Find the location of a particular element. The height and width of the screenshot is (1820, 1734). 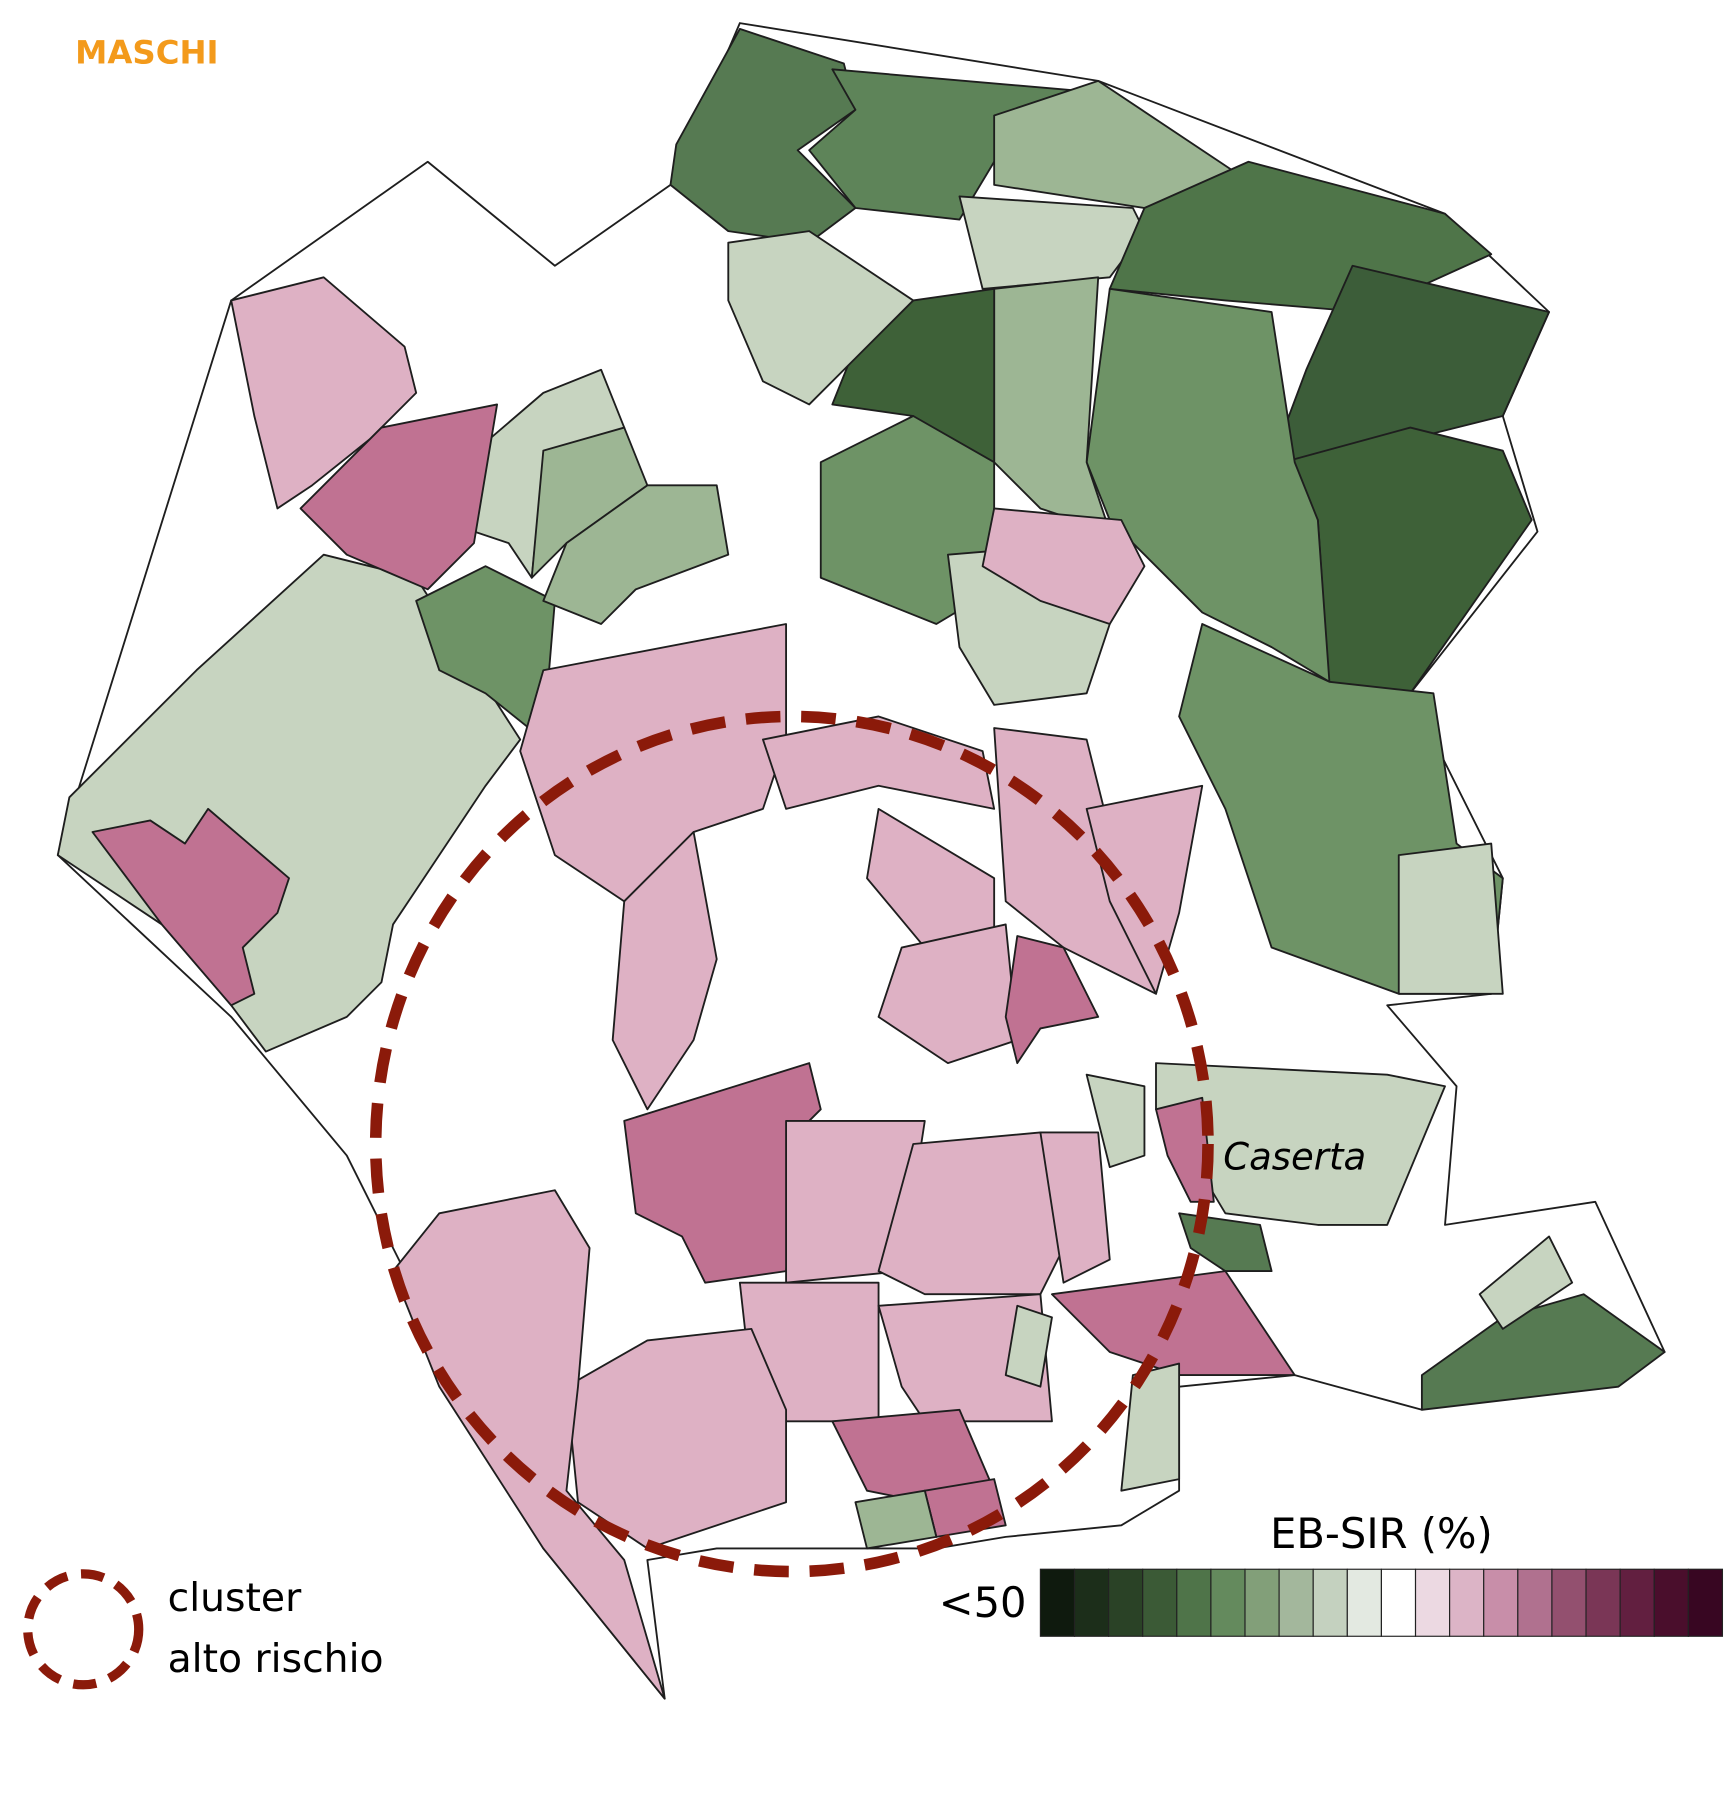

cluster-legend-label: alto rischio is located at coordinates (276, 1659).